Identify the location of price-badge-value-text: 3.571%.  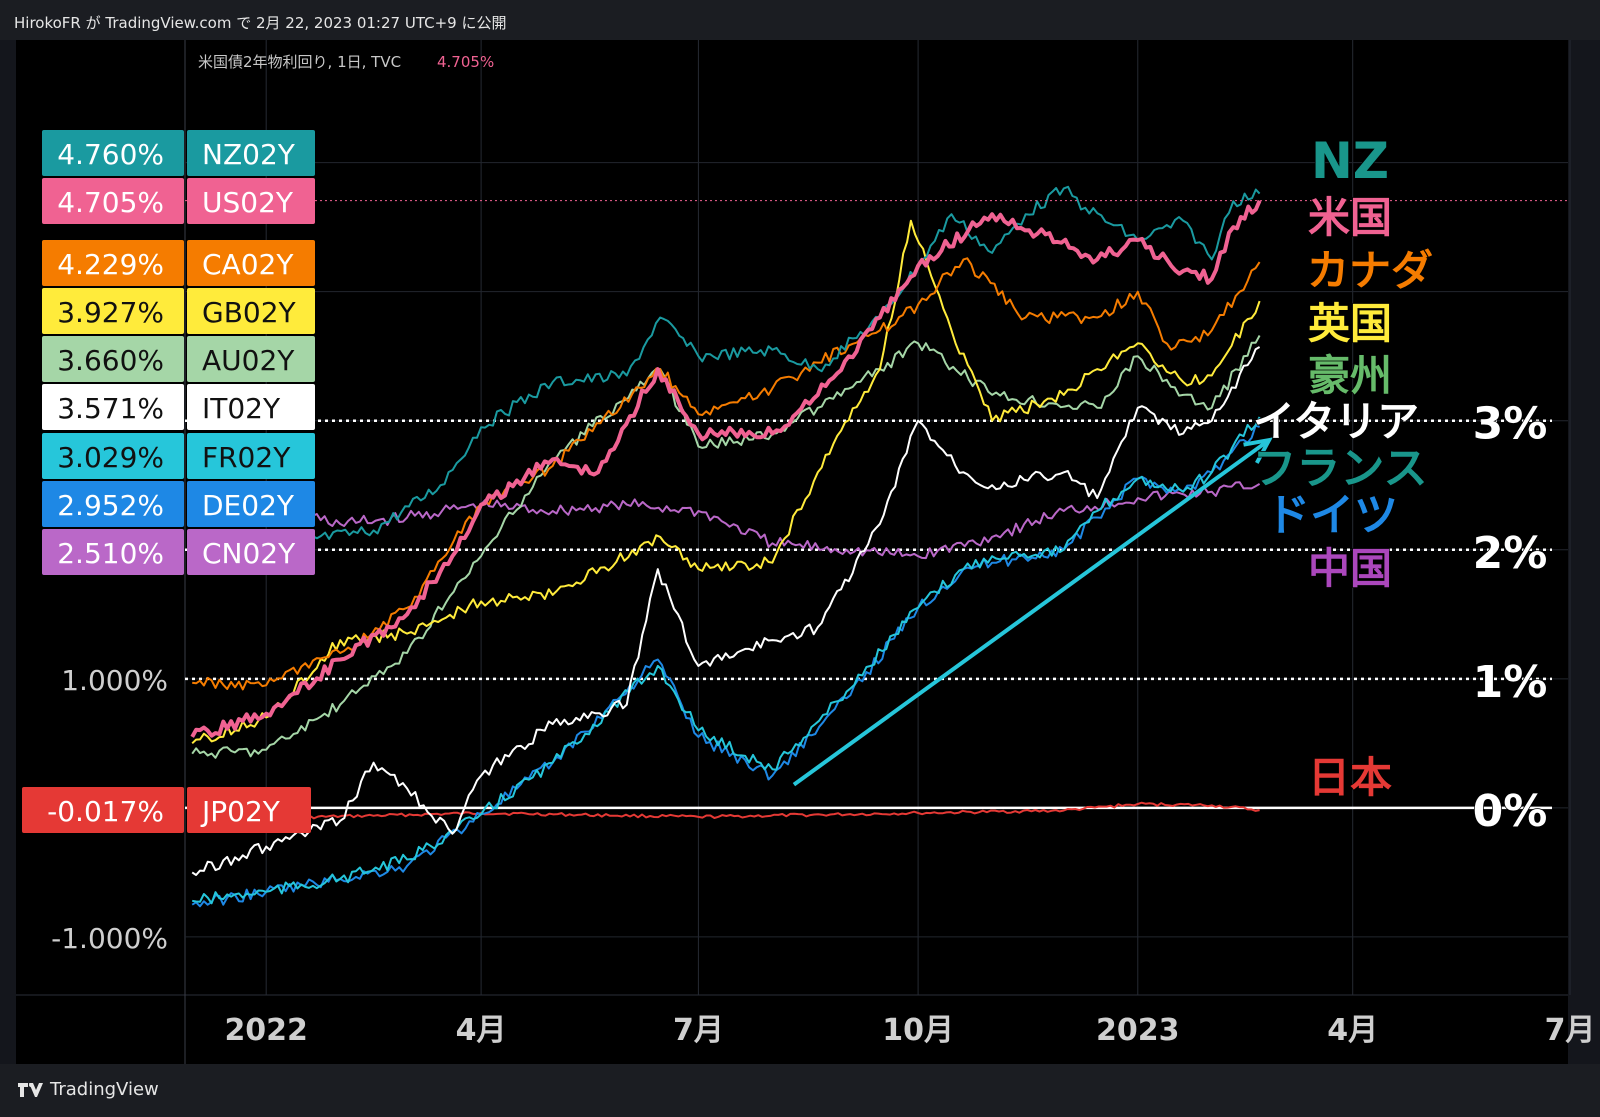
(110, 408).